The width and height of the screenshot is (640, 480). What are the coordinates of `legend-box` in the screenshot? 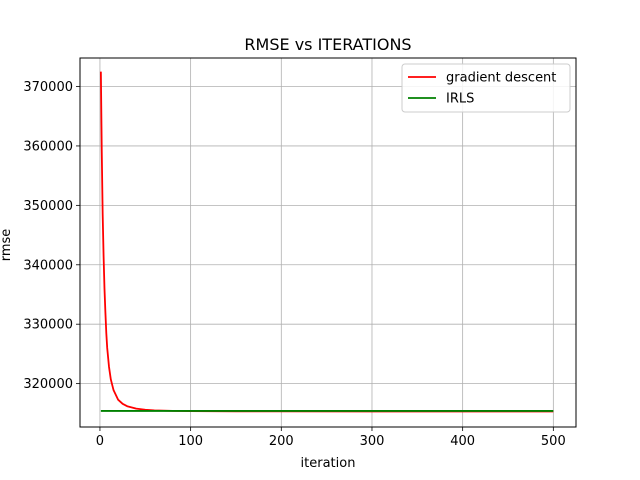 It's located at (486, 88).